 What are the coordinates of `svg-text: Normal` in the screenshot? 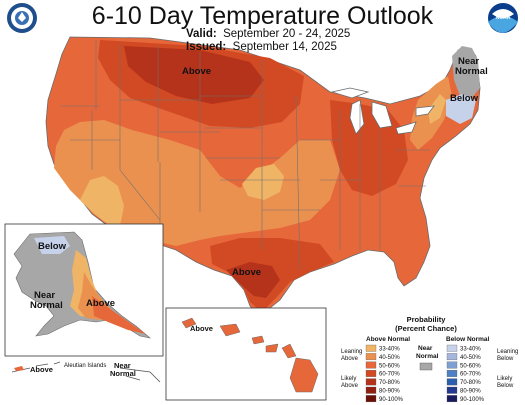 It's located at (427, 356).